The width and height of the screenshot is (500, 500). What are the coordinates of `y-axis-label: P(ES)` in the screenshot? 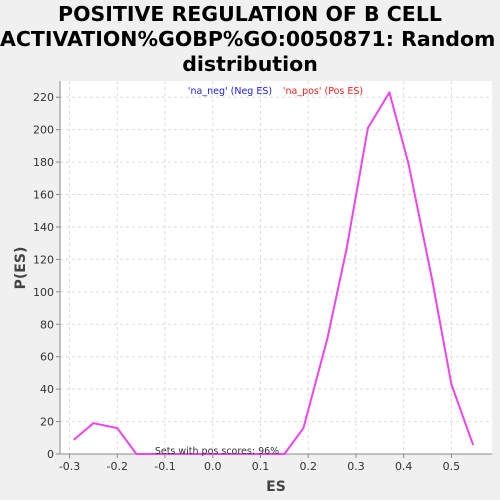 It's located at (21, 268).